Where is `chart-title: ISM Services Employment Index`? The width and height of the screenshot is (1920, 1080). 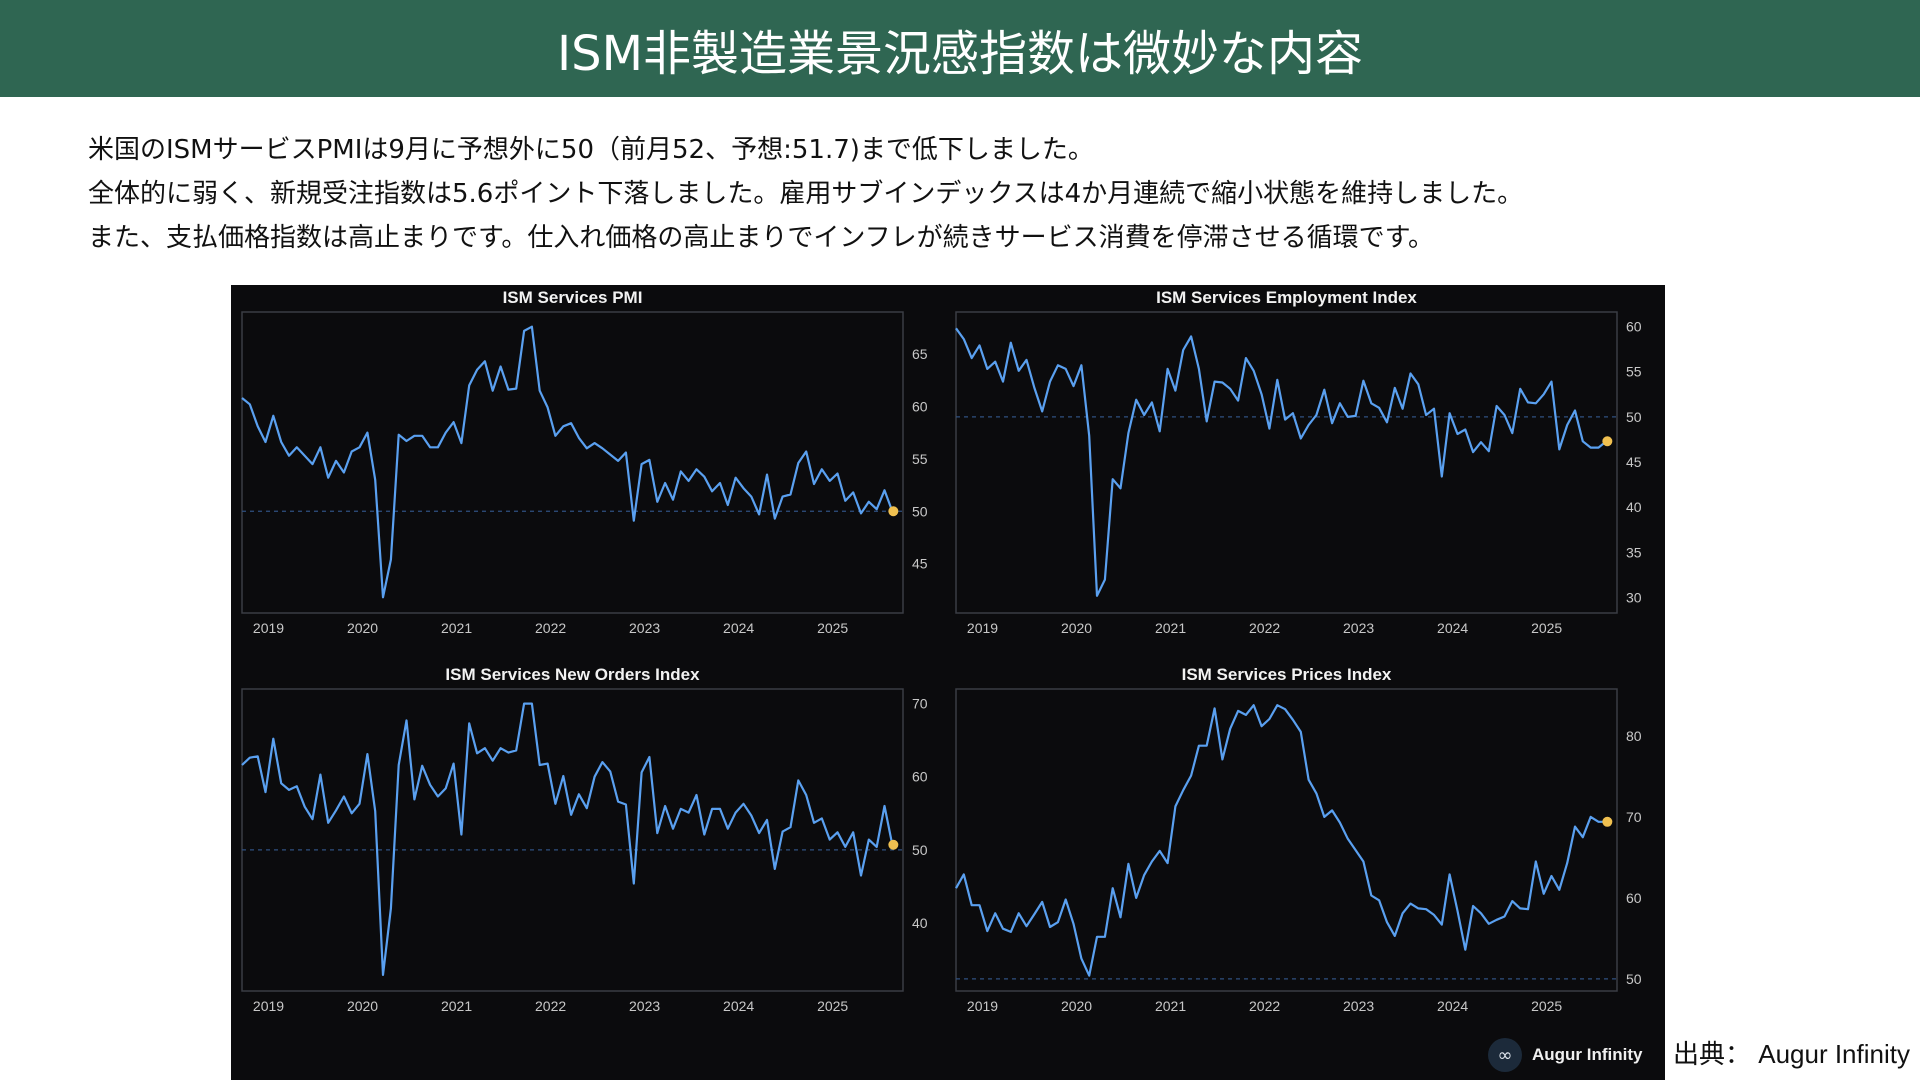 chart-title: ISM Services Employment Index is located at coordinates (1286, 297).